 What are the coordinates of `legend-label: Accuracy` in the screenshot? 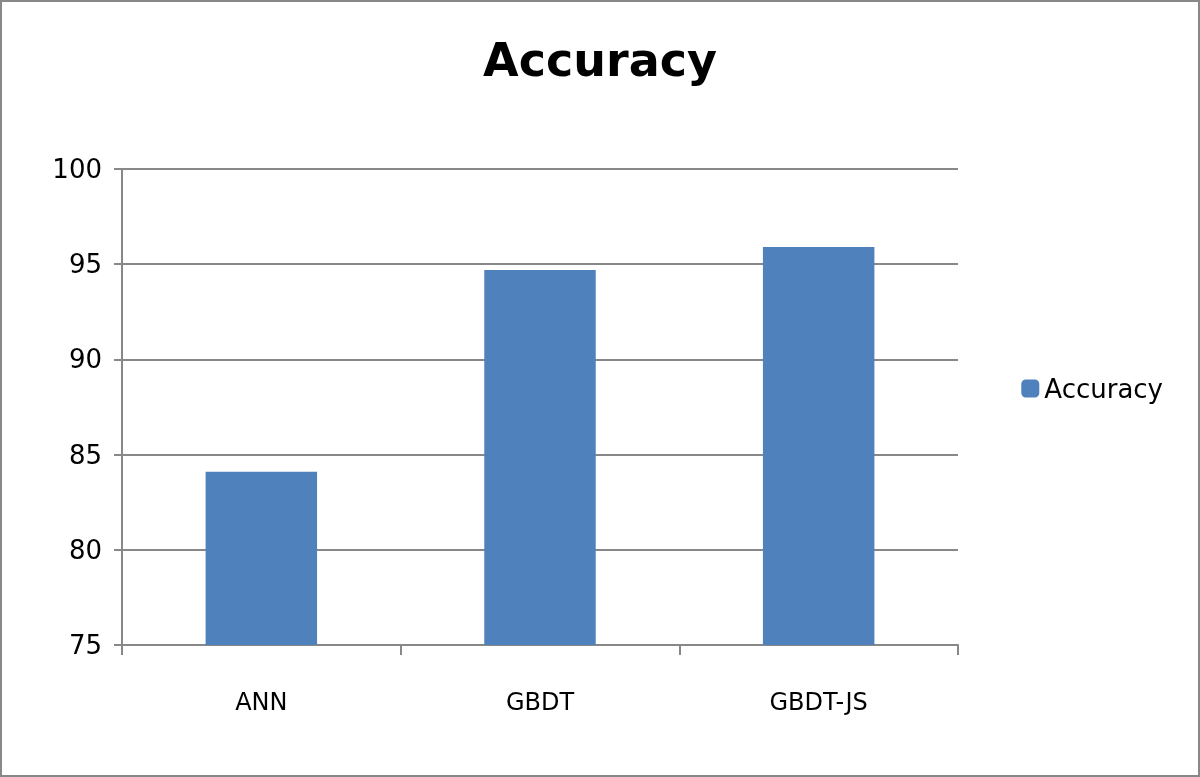 It's located at (1103, 388).